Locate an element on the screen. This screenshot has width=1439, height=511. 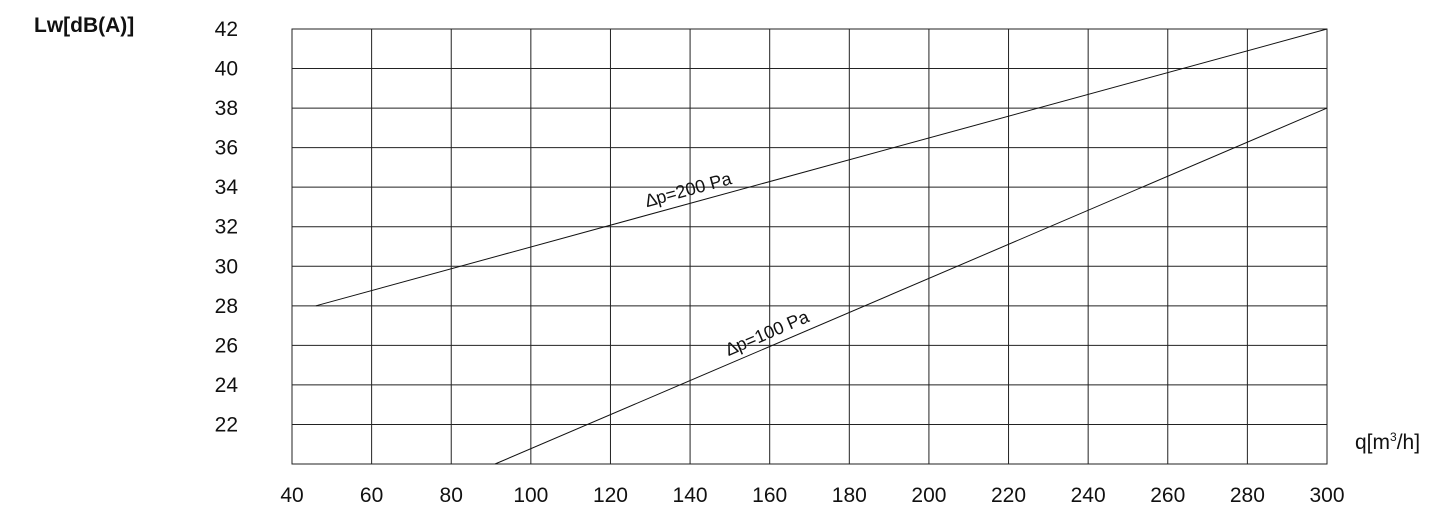
y-tick-label: 38 is located at coordinates (226, 108).